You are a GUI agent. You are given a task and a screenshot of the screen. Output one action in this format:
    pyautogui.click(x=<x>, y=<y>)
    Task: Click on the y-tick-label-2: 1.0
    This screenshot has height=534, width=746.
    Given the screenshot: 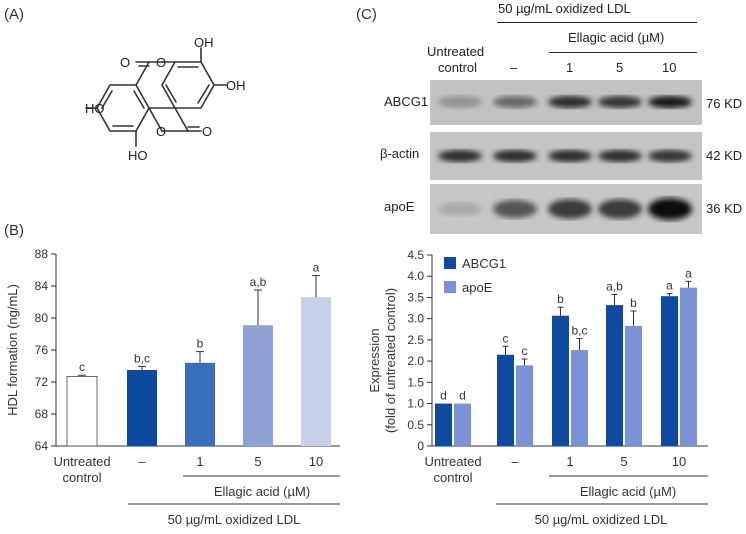 What is the action you would take?
    pyautogui.click(x=415, y=404)
    